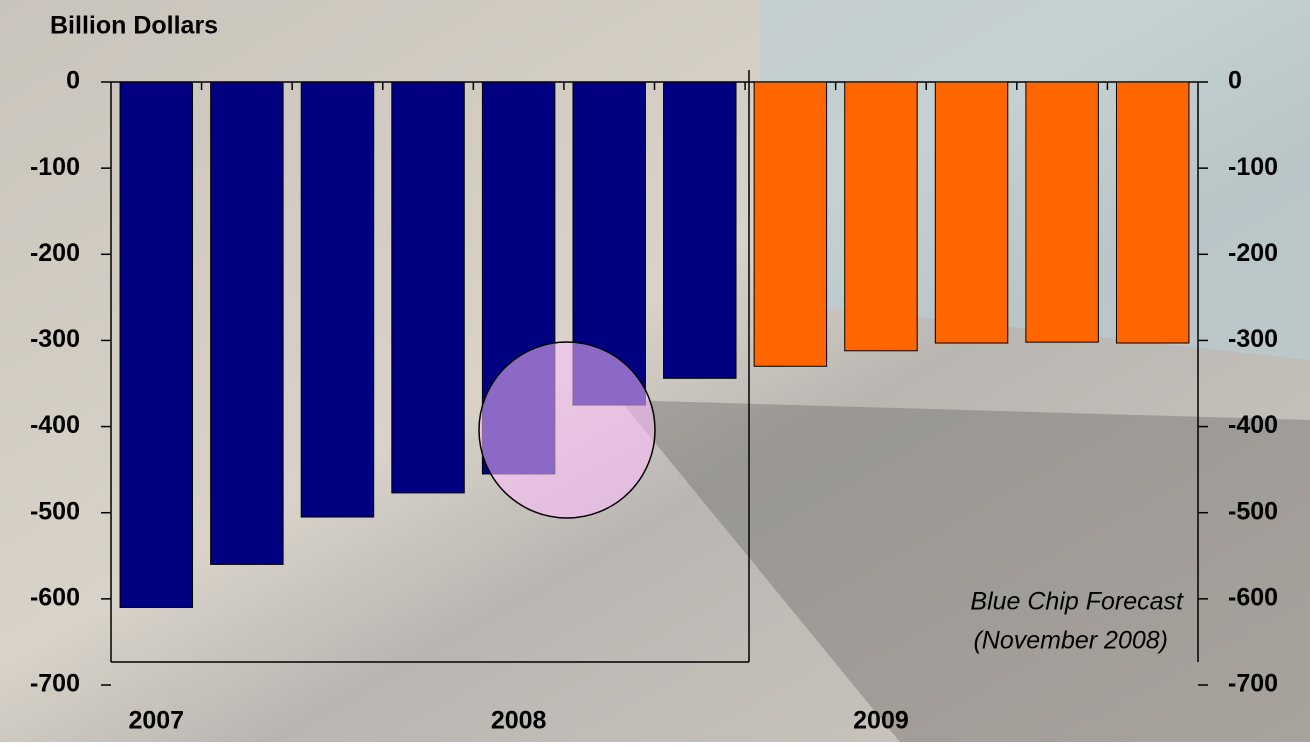 This screenshot has width=1310, height=747. I want to click on y-tick-label: -100, so click(55, 167).